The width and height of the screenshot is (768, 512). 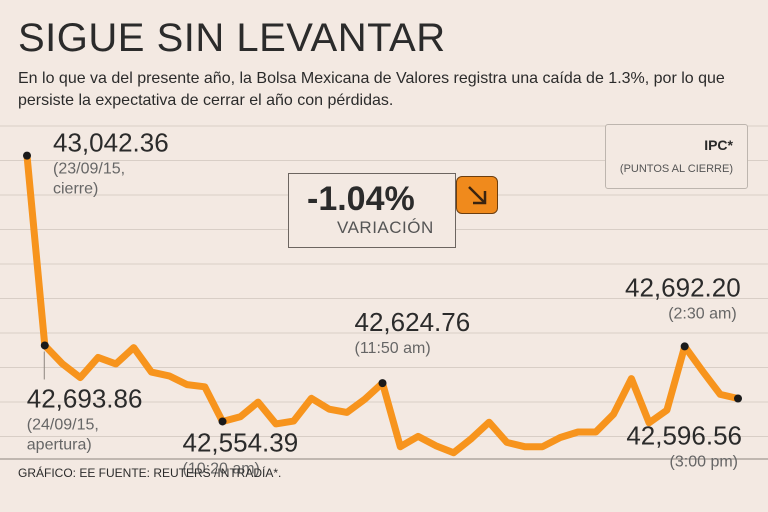 What do you see at coordinates (63, 424) in the screenshot?
I see `data-label-time: (24/09/15,` at bounding box center [63, 424].